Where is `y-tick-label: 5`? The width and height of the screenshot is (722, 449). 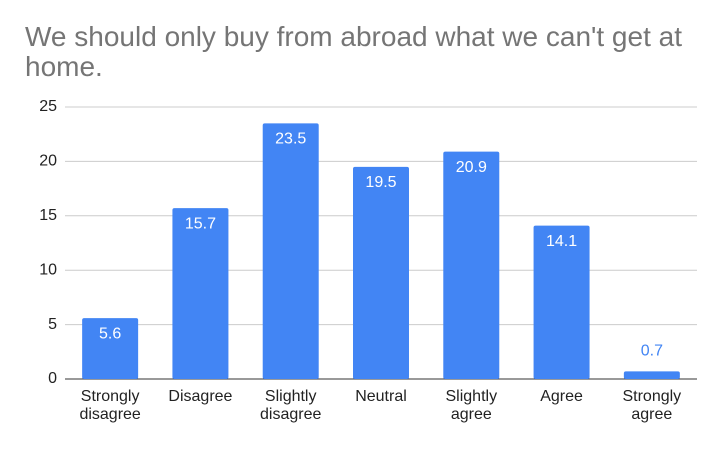 y-tick-label: 5 is located at coordinates (52, 324).